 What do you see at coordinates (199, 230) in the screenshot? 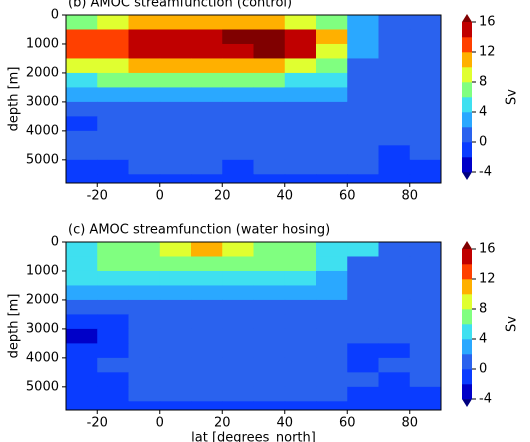
I see `panel-title: (c) AMOC streamfunction (water hosing)` at bounding box center [199, 230].